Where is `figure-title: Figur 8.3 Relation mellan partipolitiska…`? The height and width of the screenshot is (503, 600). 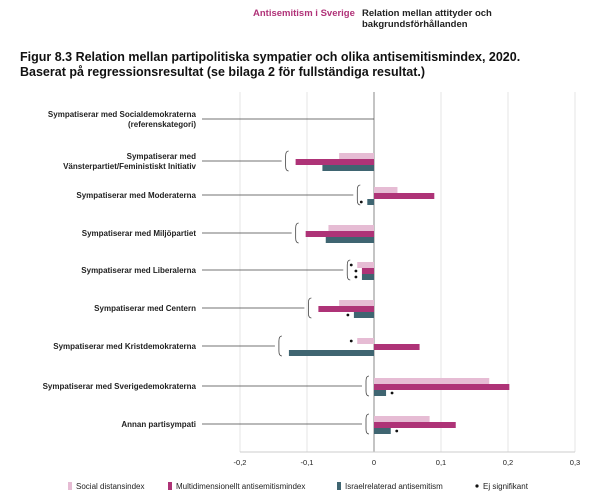
figure-title: Figur 8.3 Relation mellan partipolitiska… is located at coordinates (305, 65).